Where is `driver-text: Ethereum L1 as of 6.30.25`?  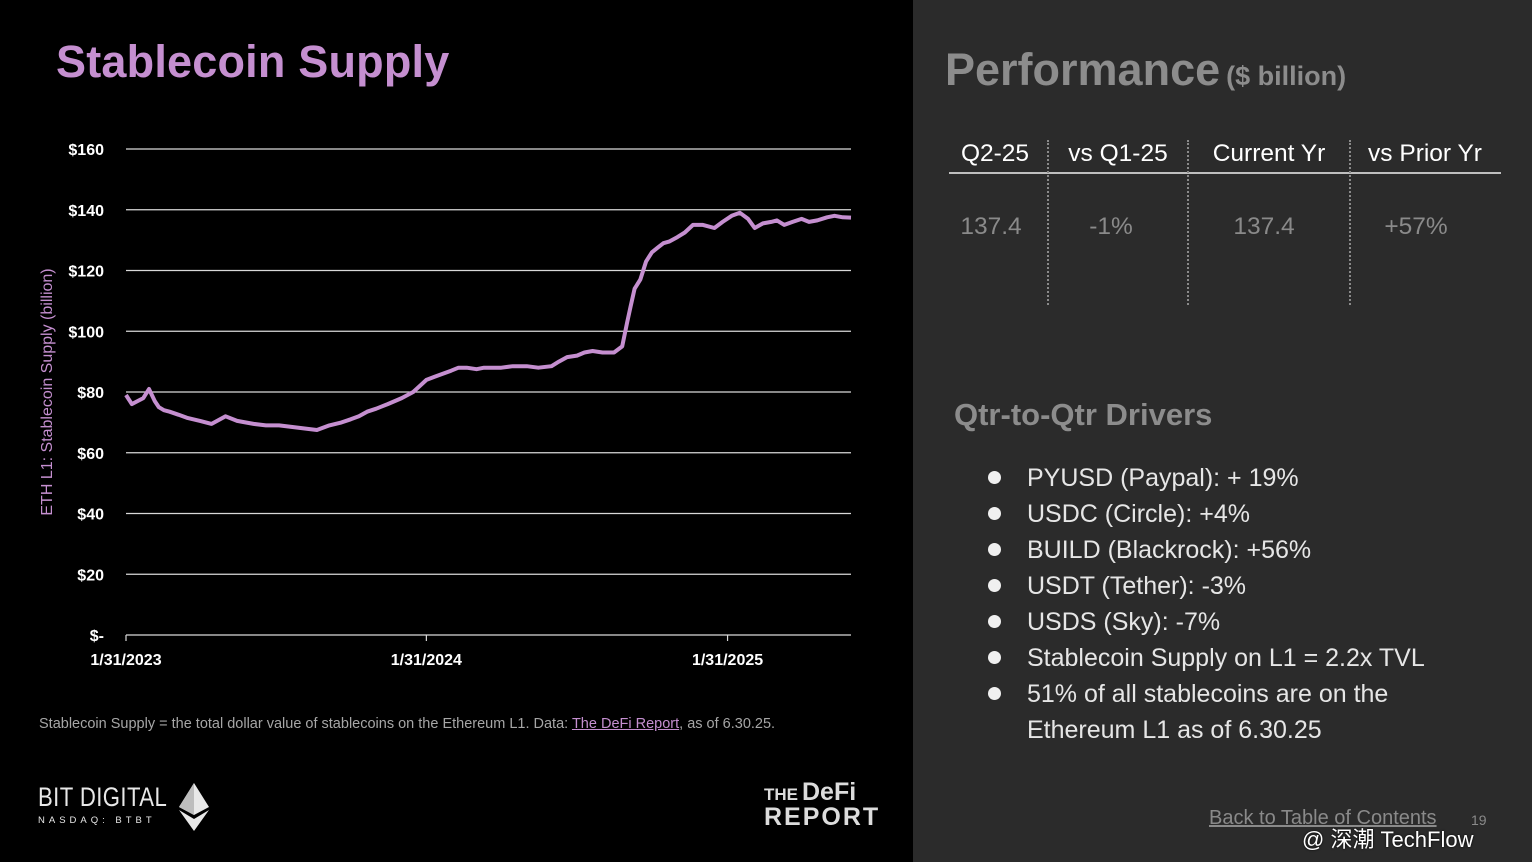
driver-text: Ethereum L1 as of 6.30.25 is located at coordinates (1174, 730).